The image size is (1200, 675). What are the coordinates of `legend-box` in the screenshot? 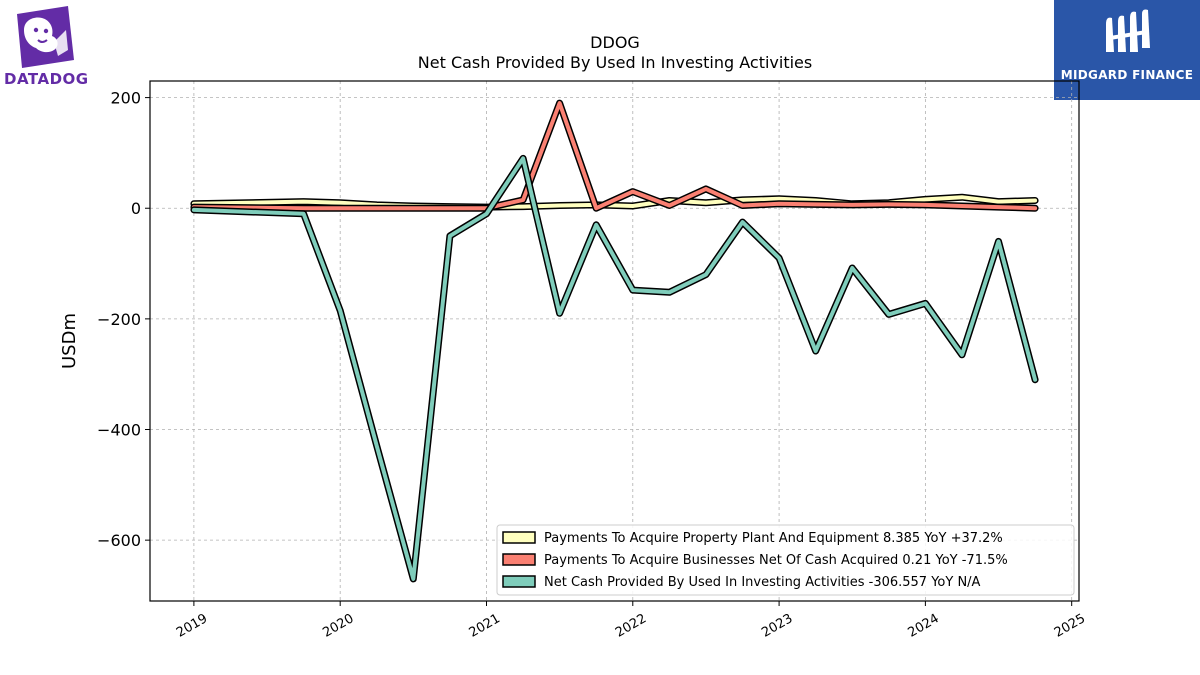 It's located at (785, 560).